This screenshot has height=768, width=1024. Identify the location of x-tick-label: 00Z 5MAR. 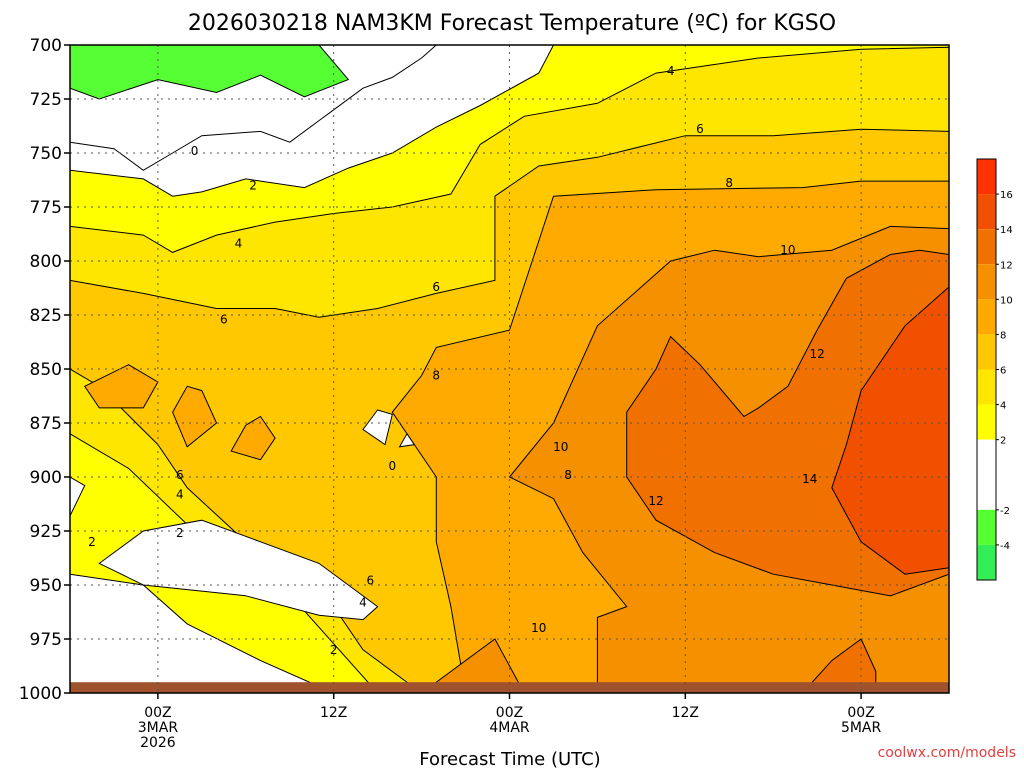
(861, 720).